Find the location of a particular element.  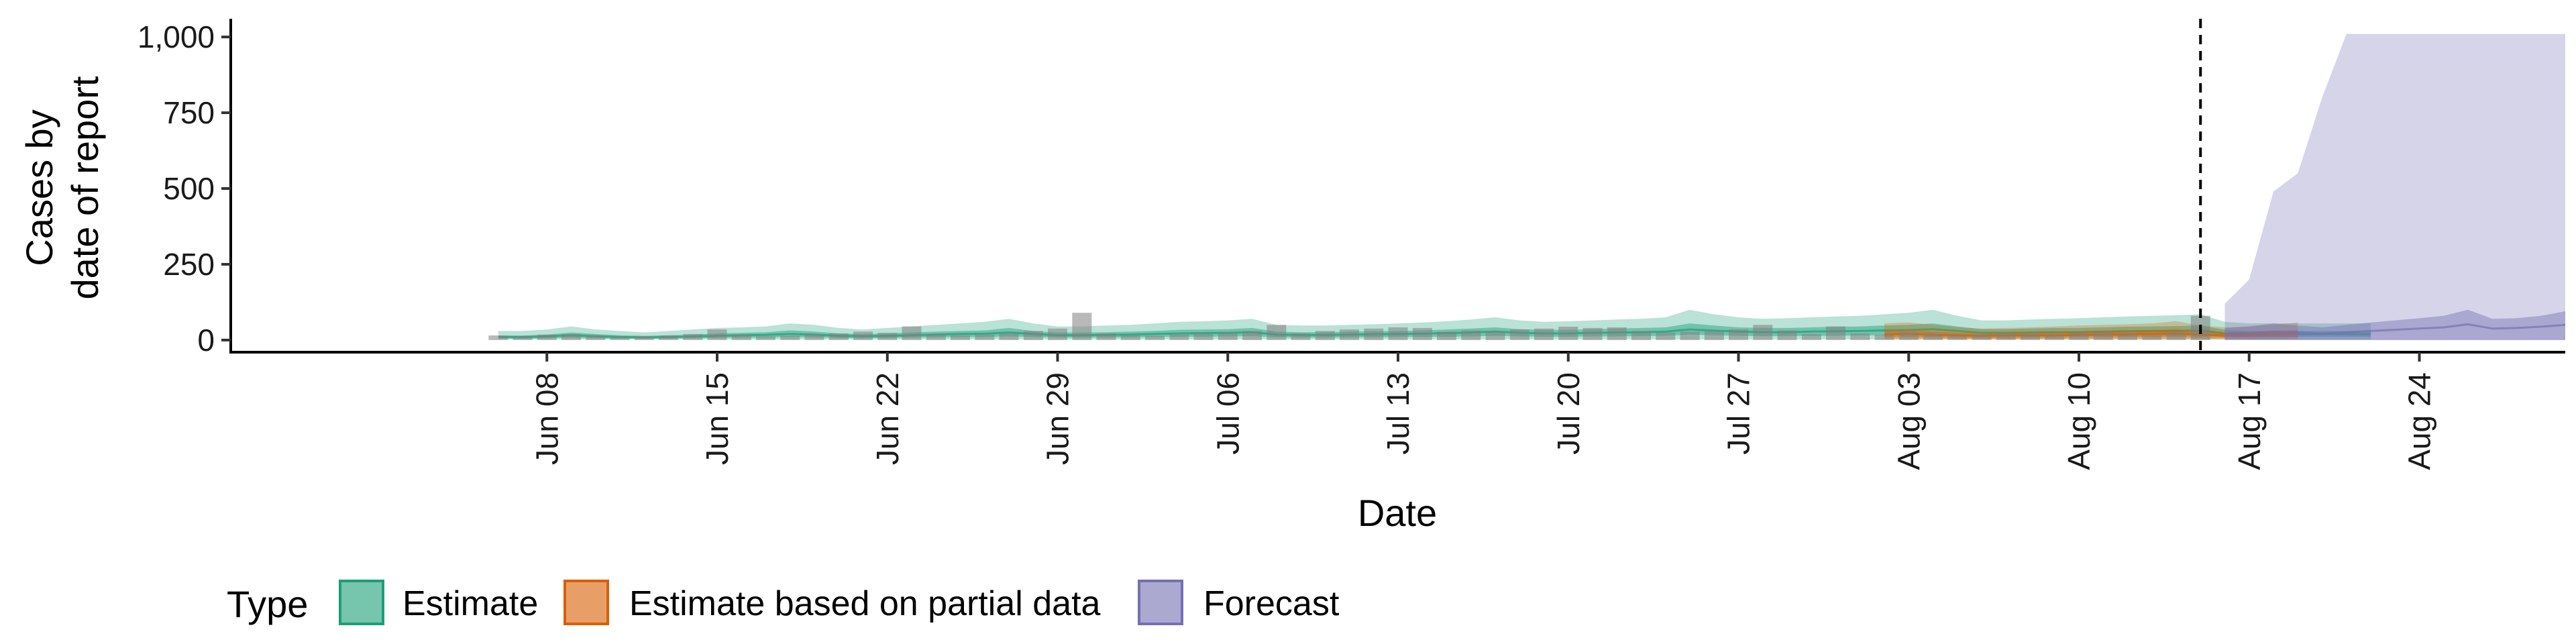

band-outer-forecast is located at coordinates (2394, 187).